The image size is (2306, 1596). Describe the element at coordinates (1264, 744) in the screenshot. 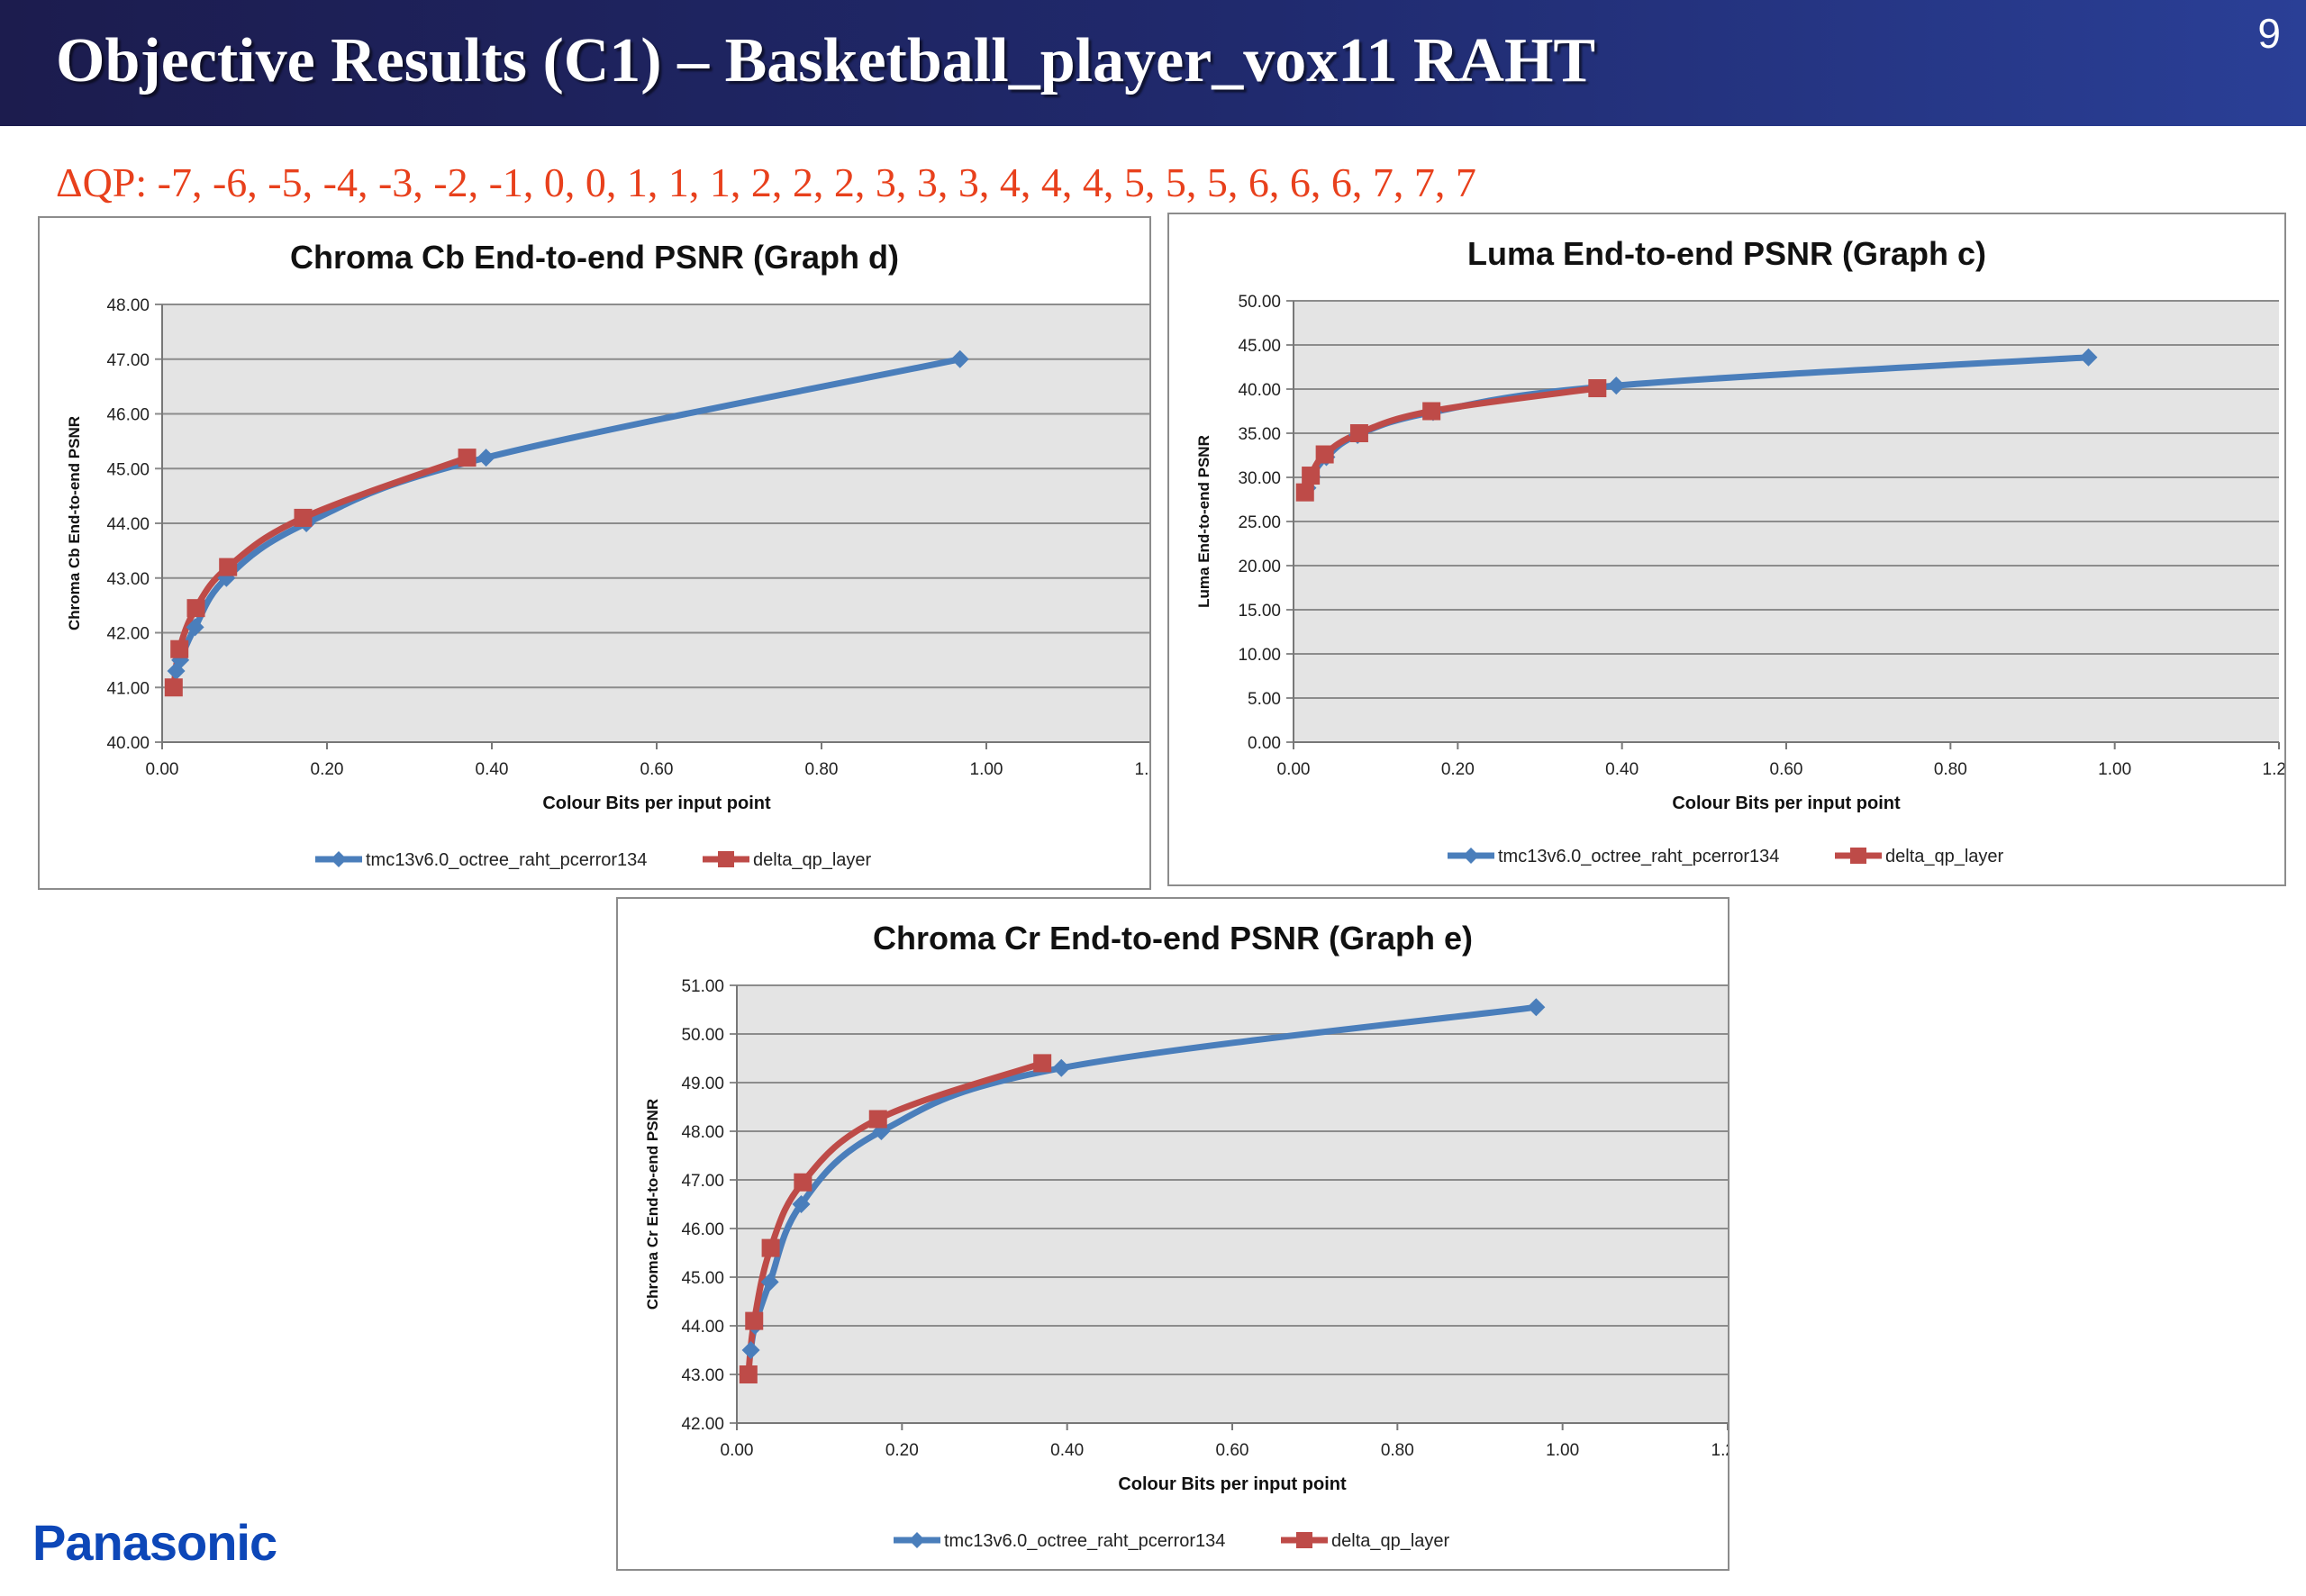

I see `y-tick-label: 0.00` at that location.